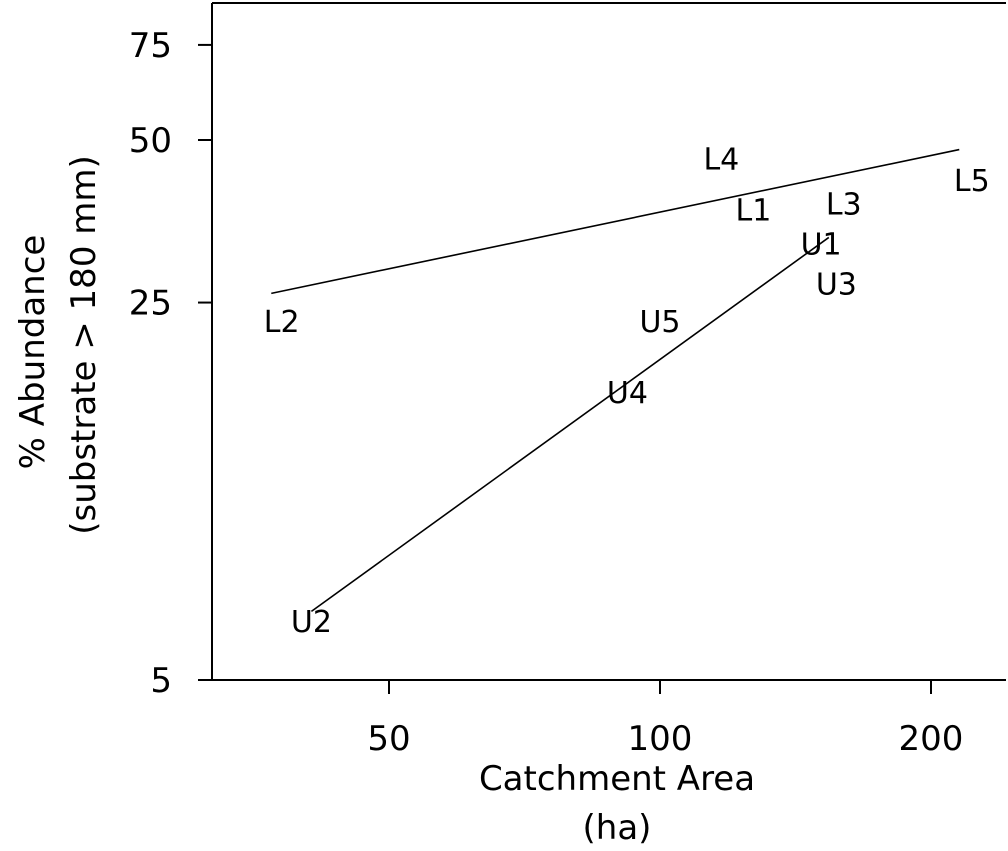 The height and width of the screenshot is (851, 1008). What do you see at coordinates (150, 141) in the screenshot?
I see `y-tick-label: 50` at bounding box center [150, 141].